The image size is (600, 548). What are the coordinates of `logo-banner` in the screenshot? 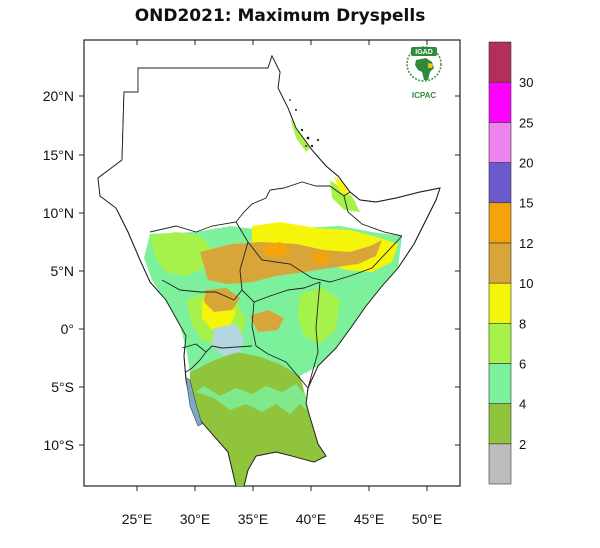 It's located at (424, 51).